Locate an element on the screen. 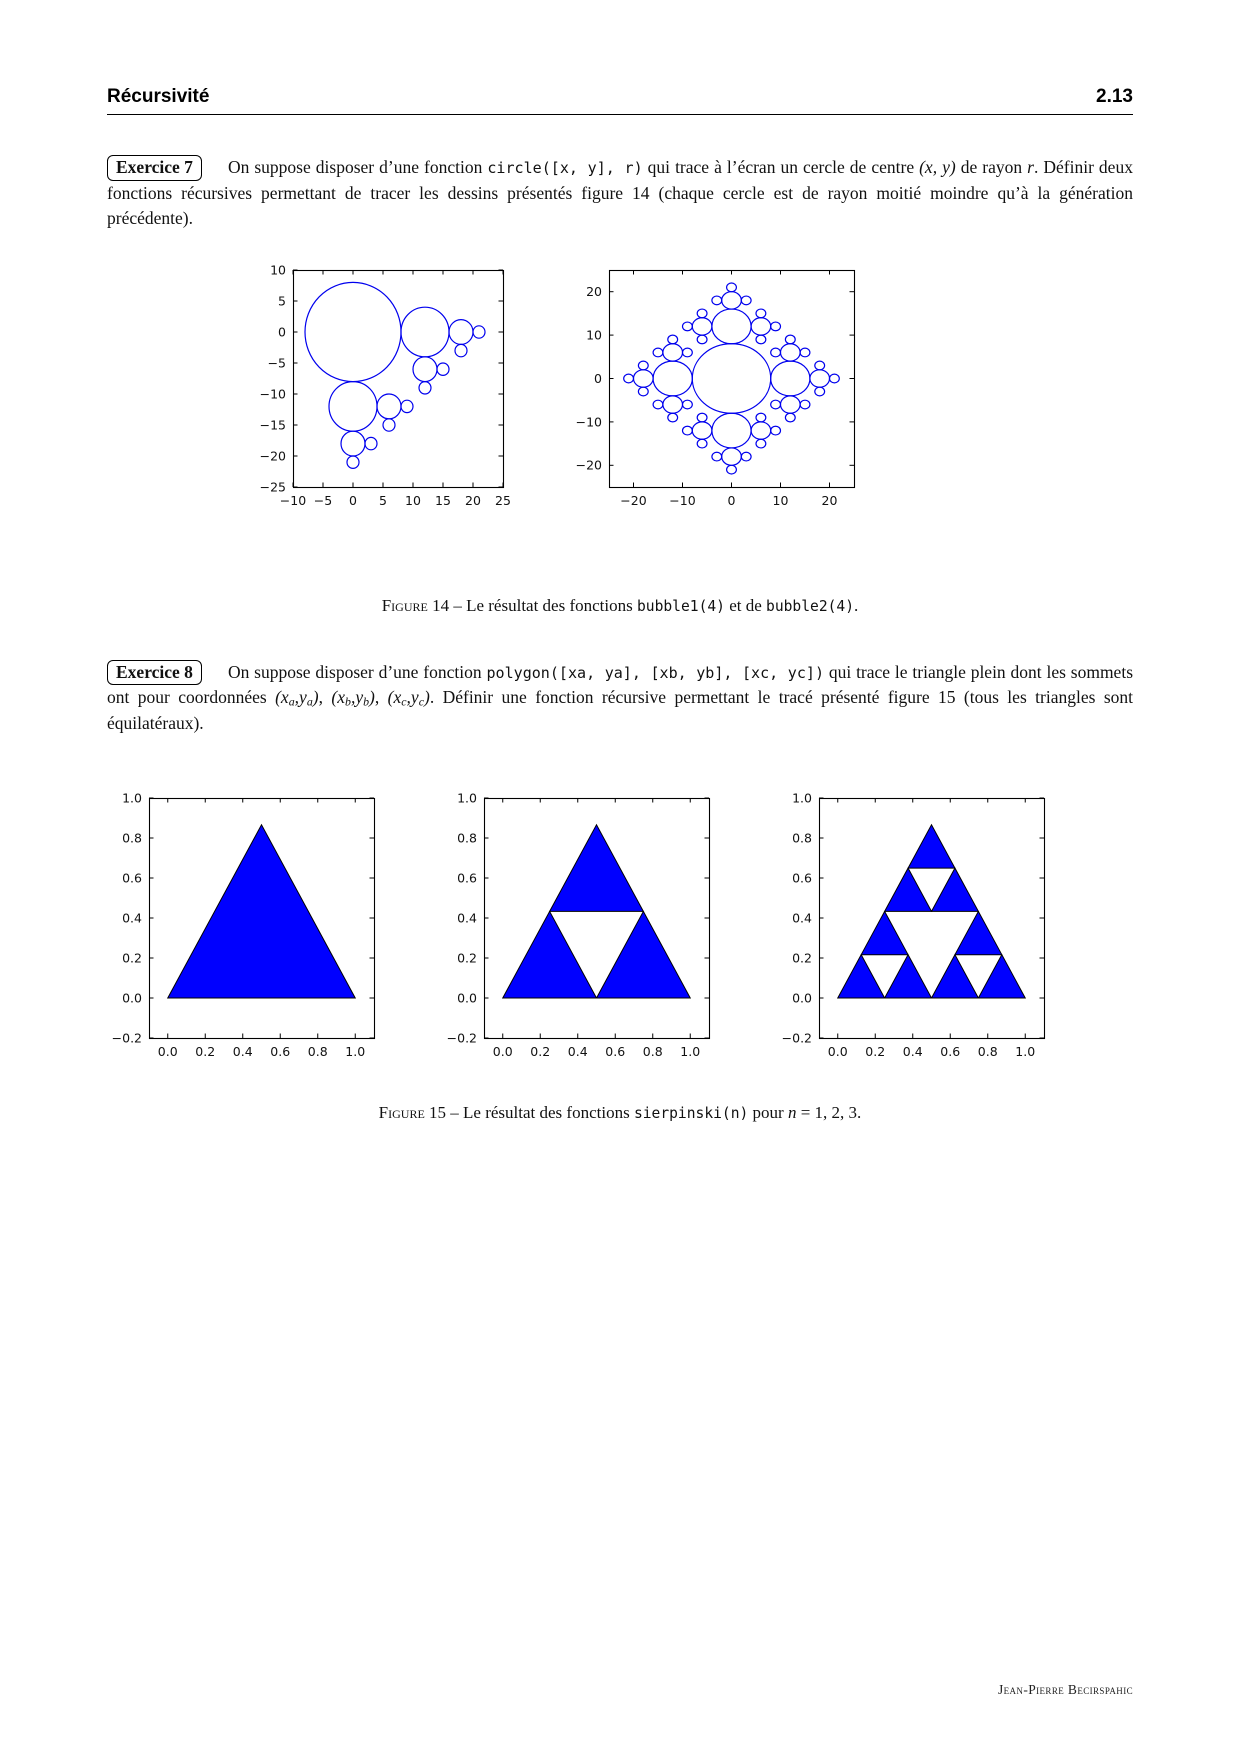  svg-text: 15 is located at coordinates (443, 500).